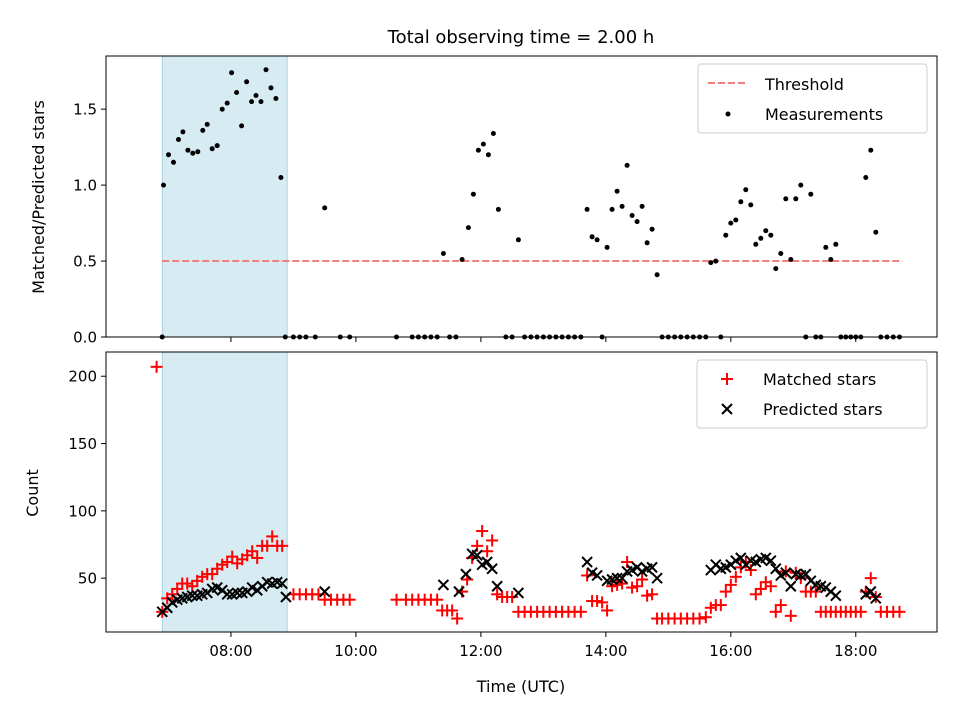 This screenshot has height=724, width=960. I want to click on ratio-legend-box, so click(812, 98).